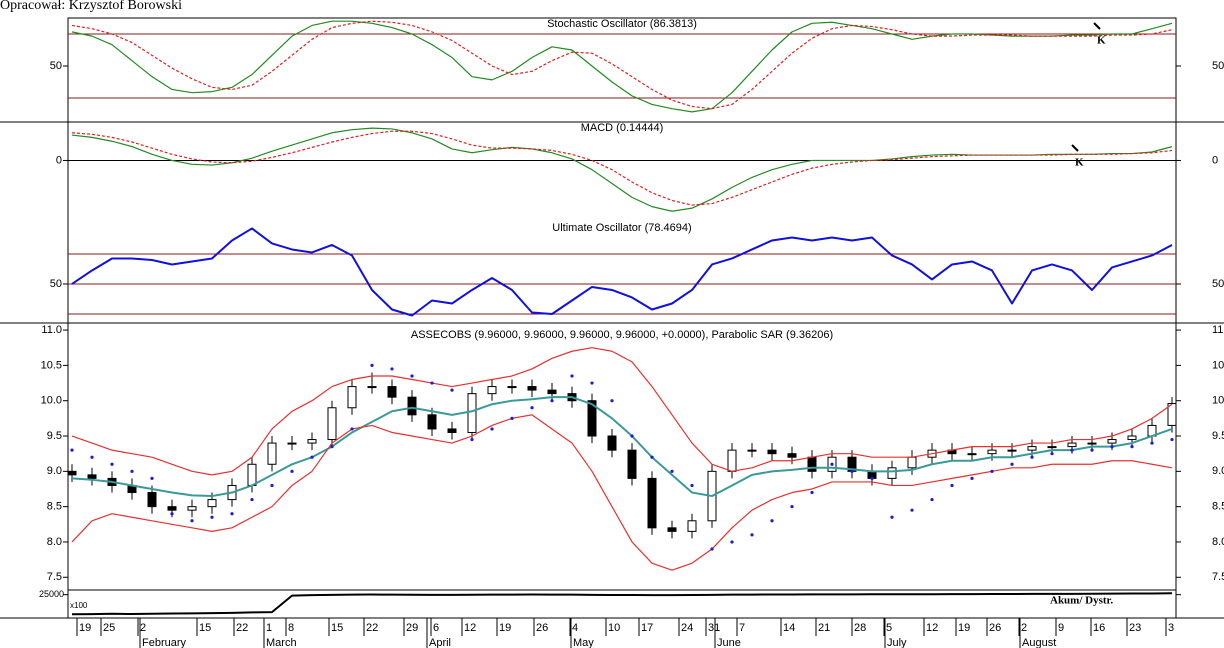 The image size is (1224, 648). I want to click on y-tick-label: 9.0, so click(1218, 471).